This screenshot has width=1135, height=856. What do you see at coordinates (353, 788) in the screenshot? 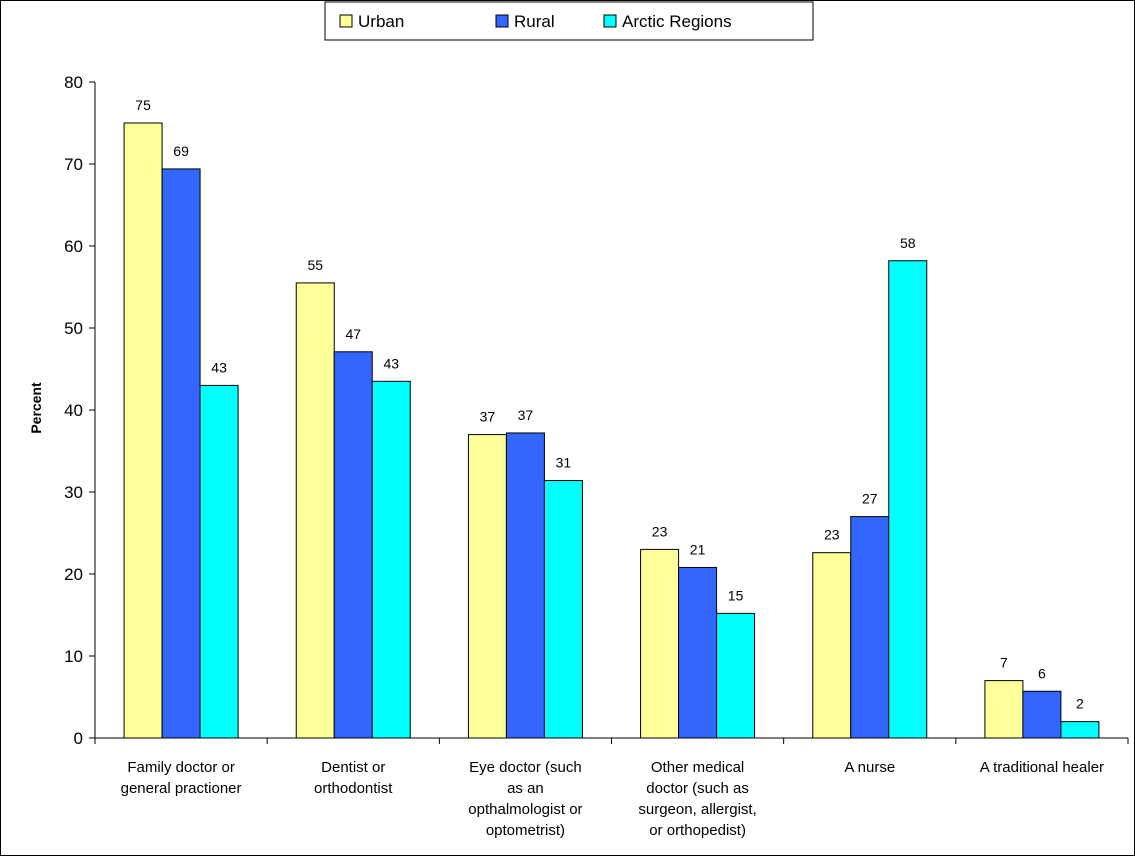
I see `x-category-label: orthodontist` at bounding box center [353, 788].